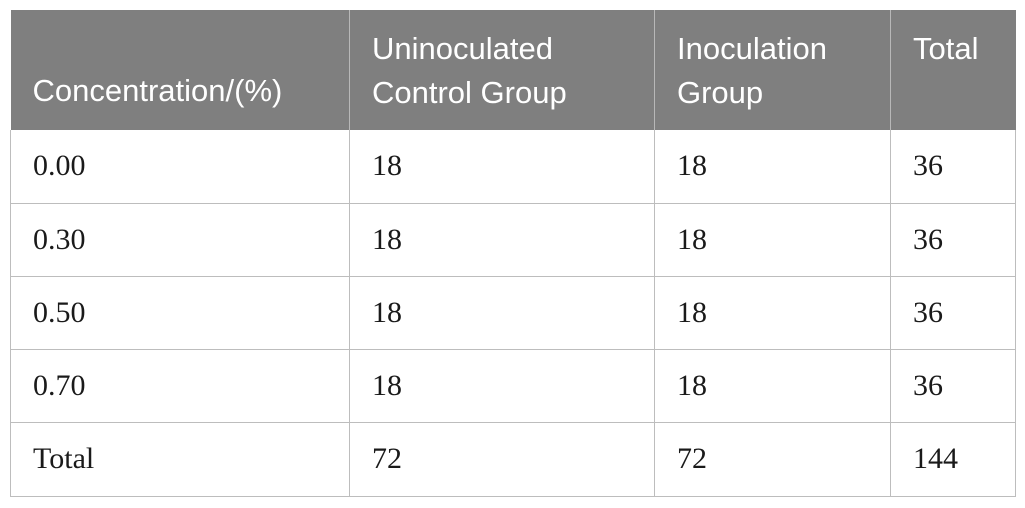 This screenshot has height=508, width=1025. I want to click on header-uninoculated-control-group: Uninoculated Control Group, so click(502, 70).